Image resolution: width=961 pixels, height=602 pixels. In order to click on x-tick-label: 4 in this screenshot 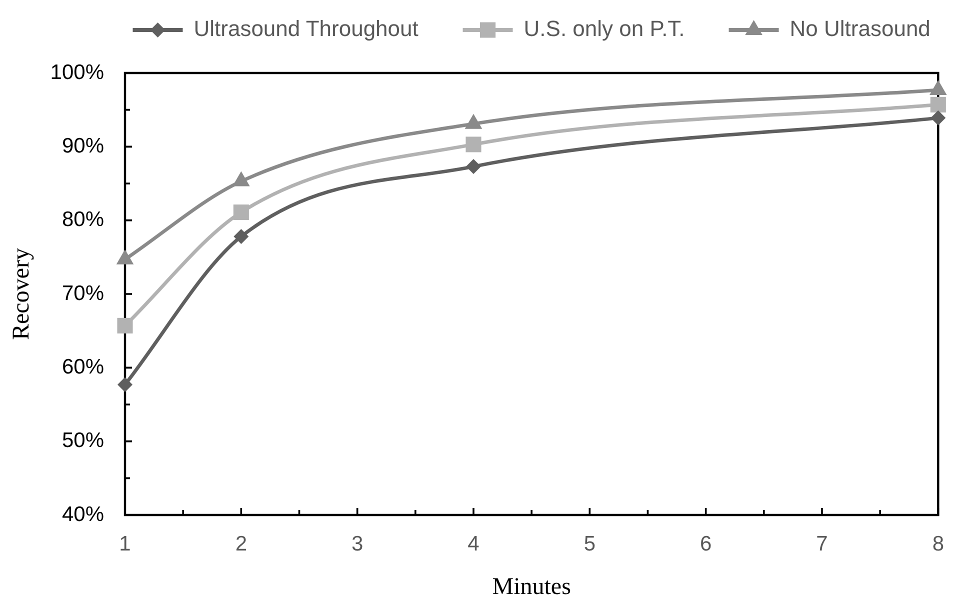, I will do `click(474, 544)`.